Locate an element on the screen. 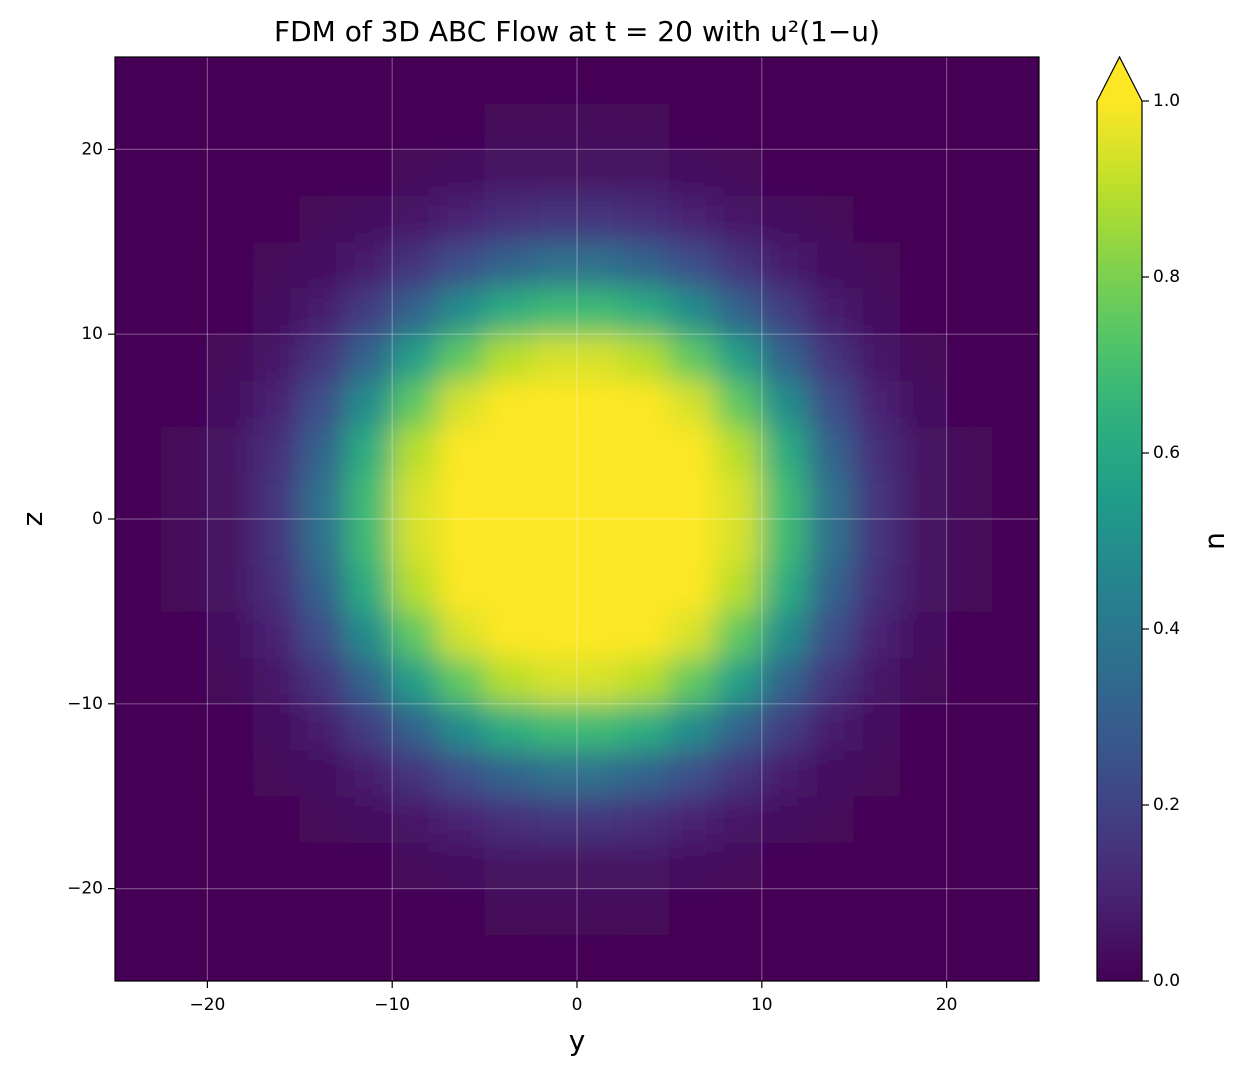 The image size is (1247, 1077). x-tick-label: −20 is located at coordinates (207, 1005).